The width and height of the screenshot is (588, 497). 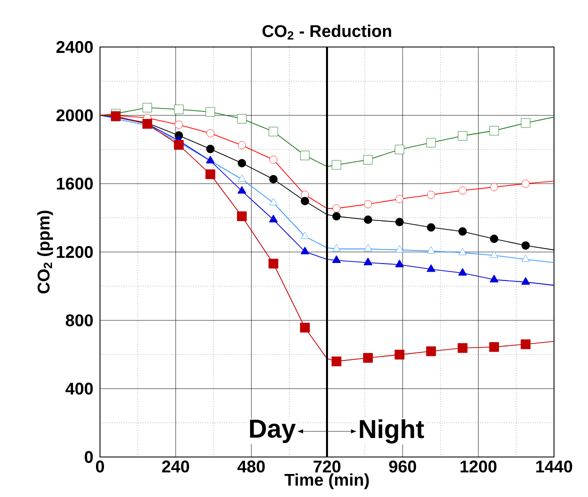 What do you see at coordinates (326, 481) in the screenshot?
I see `x-axis-title: Time (min)` at bounding box center [326, 481].